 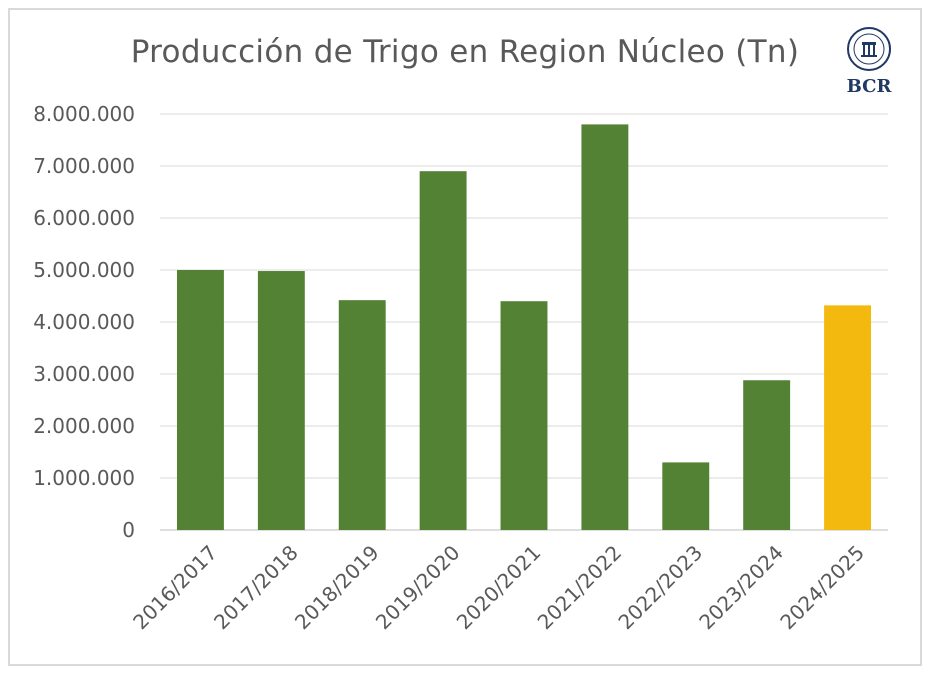 What do you see at coordinates (443, 350) in the screenshot?
I see `bar-2019-2020` at bounding box center [443, 350].